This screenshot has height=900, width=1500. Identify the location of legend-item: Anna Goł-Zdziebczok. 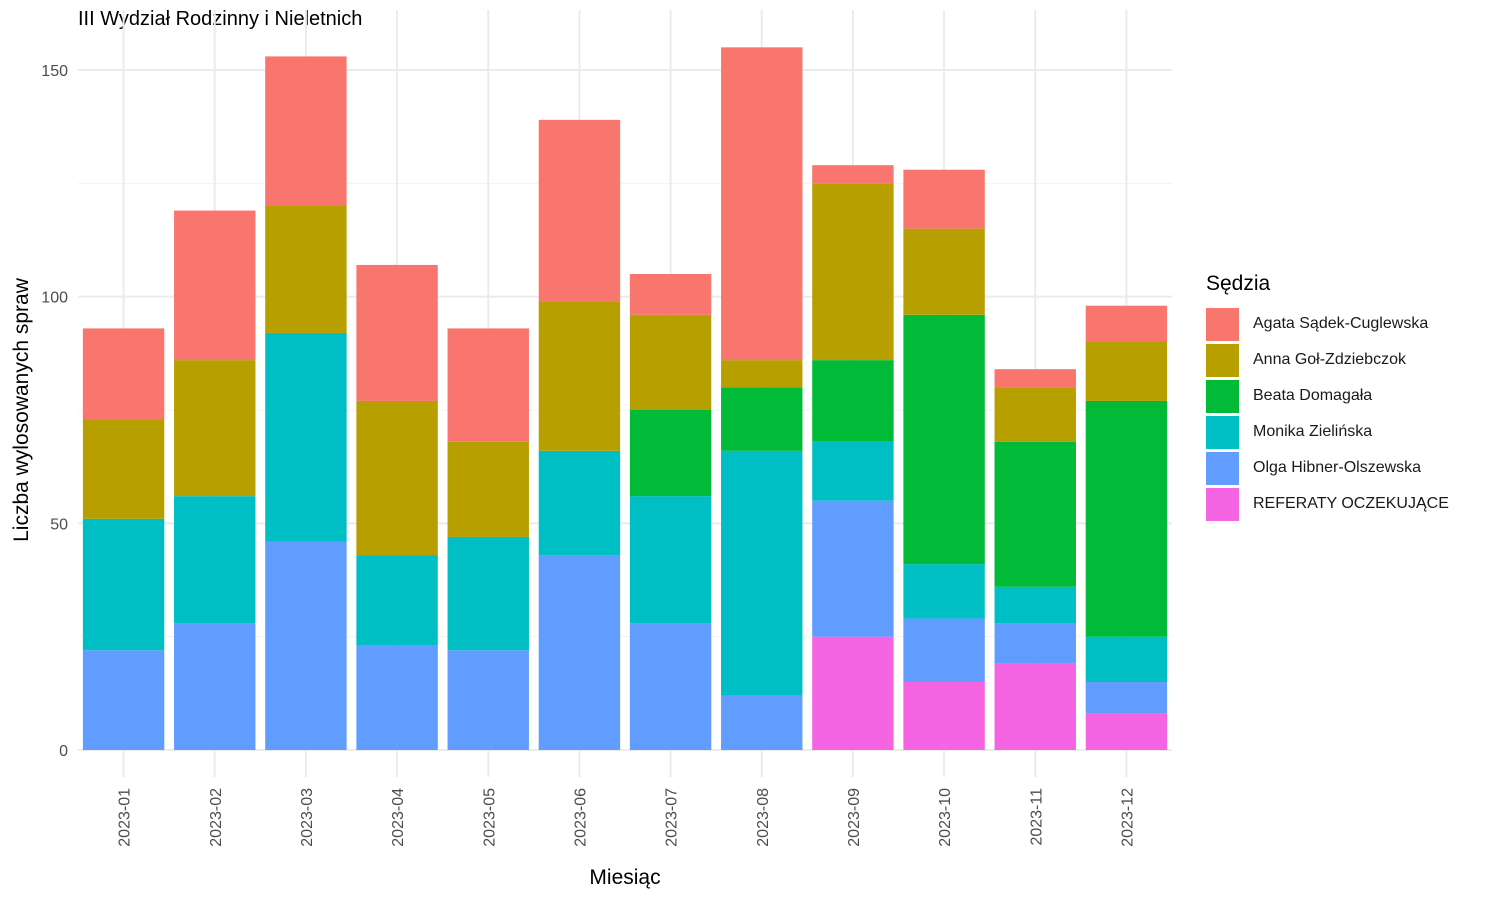
(1327, 360).